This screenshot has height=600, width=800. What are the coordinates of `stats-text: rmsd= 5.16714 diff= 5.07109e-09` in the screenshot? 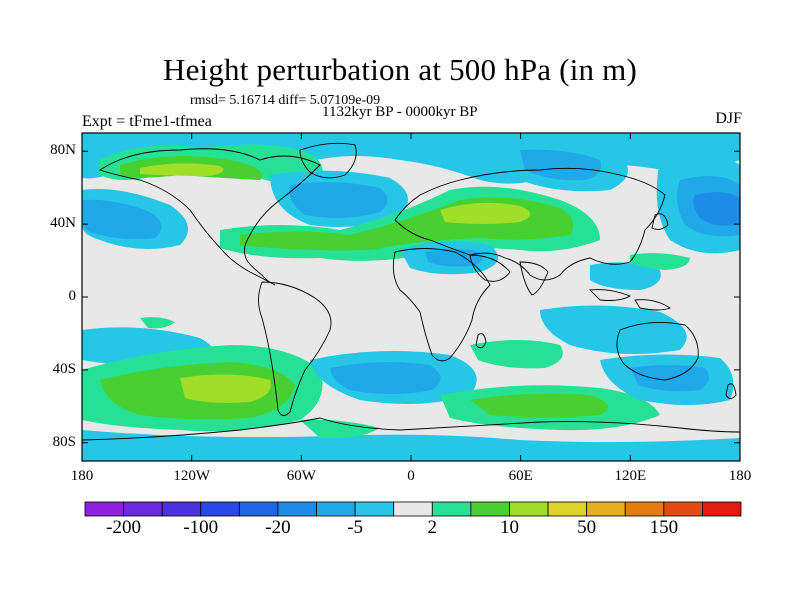 It's located at (285, 100).